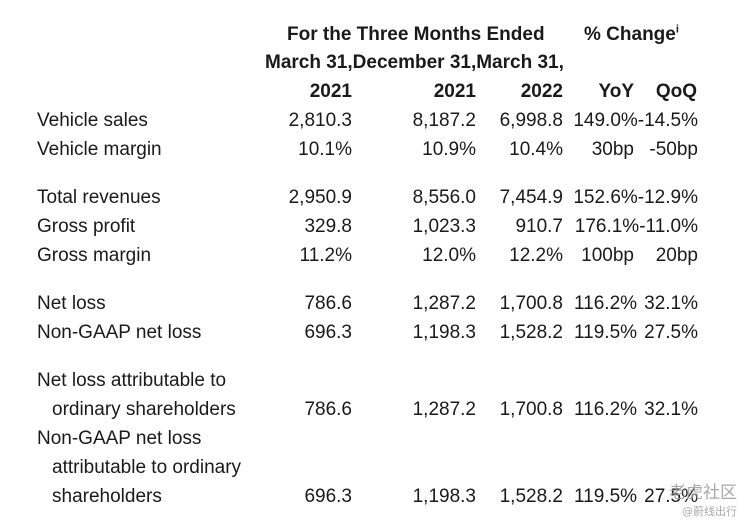 The height and width of the screenshot is (527, 751). What do you see at coordinates (539, 226) in the screenshot?
I see `row-value-mar2022: 910.7` at bounding box center [539, 226].